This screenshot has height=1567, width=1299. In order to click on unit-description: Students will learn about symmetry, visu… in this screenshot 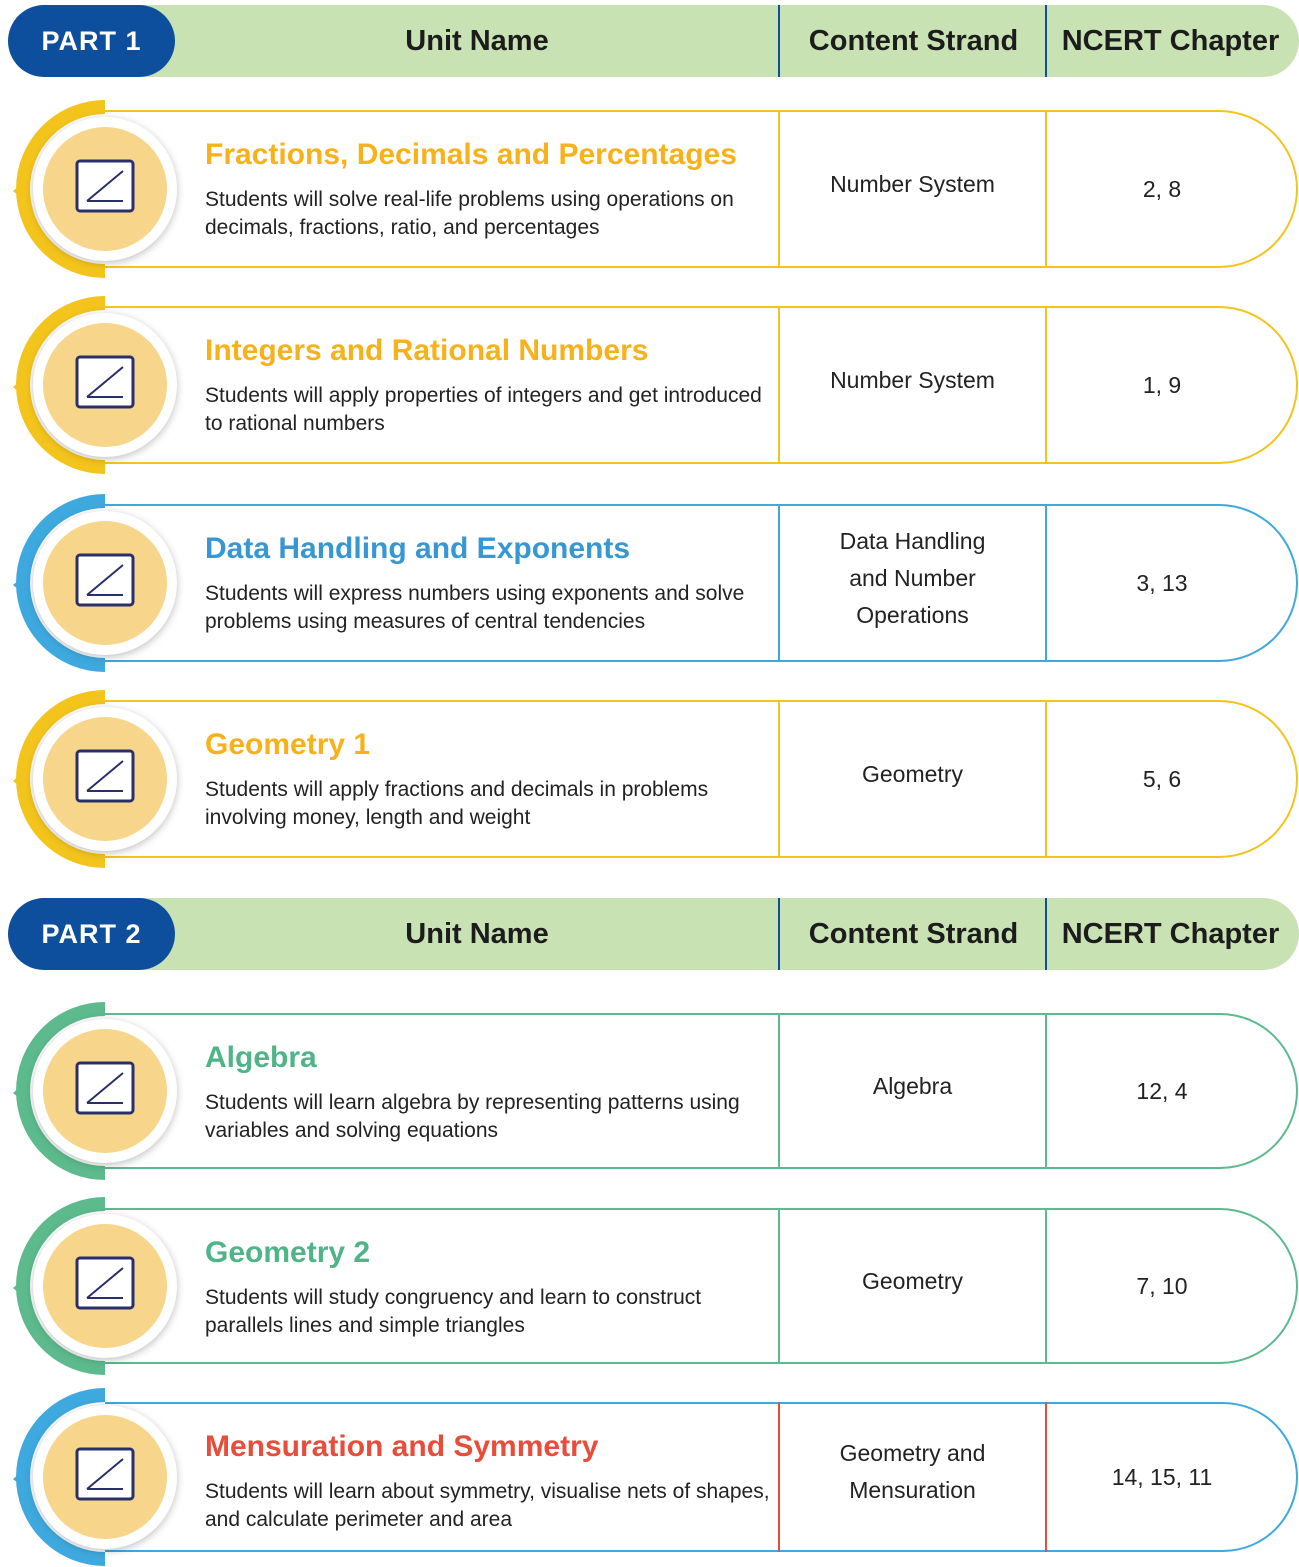, I will do `click(487, 1505)`.